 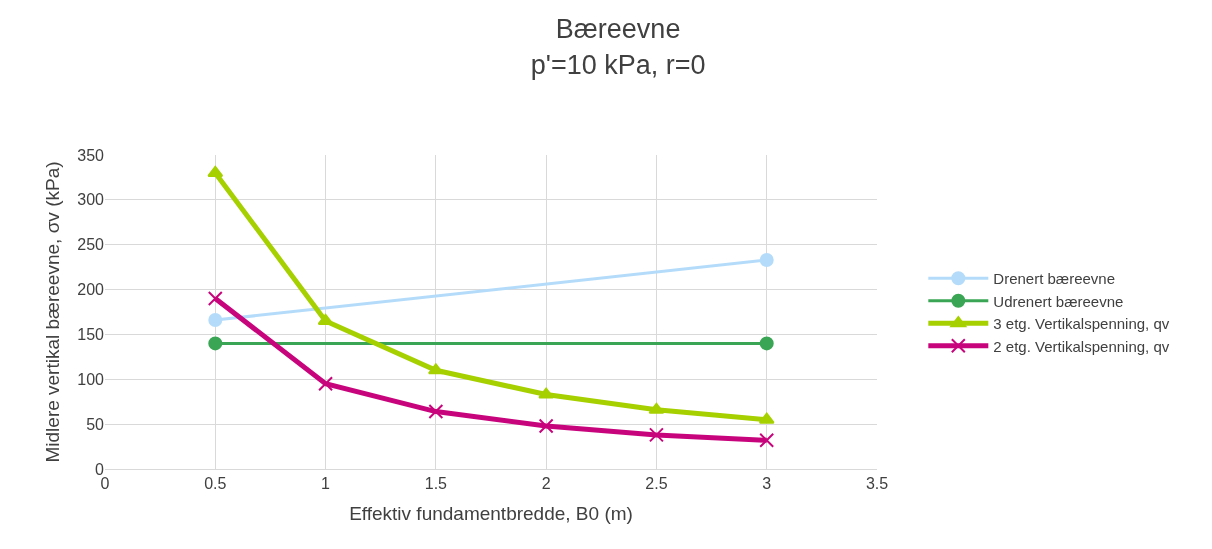 I want to click on x-axis-title: Effektiv fundamentbredde, B0 (m), so click(x=491, y=513).